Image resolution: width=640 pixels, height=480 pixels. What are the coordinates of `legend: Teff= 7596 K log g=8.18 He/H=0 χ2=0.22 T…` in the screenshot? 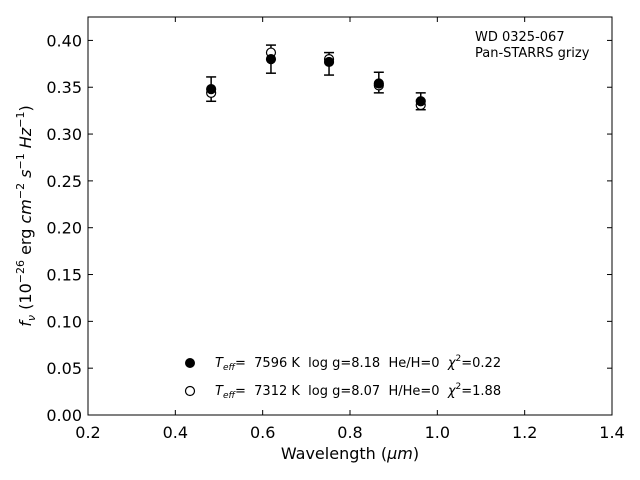 It's located at (342, 377).